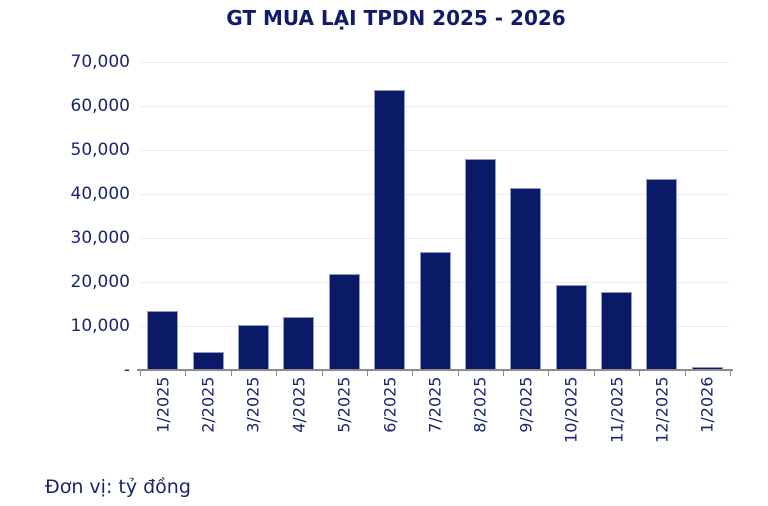 The height and width of the screenshot is (506, 768). I want to click on x-tick-label: 7/2025, so click(435, 404).